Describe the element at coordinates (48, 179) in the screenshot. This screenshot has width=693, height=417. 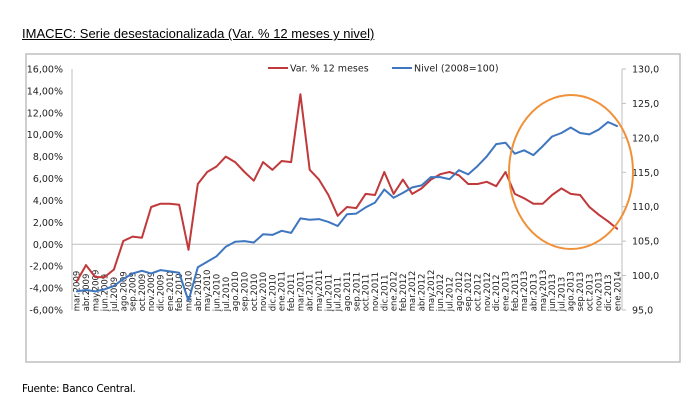
I see `y-left-tick-label: 6,00%` at that location.